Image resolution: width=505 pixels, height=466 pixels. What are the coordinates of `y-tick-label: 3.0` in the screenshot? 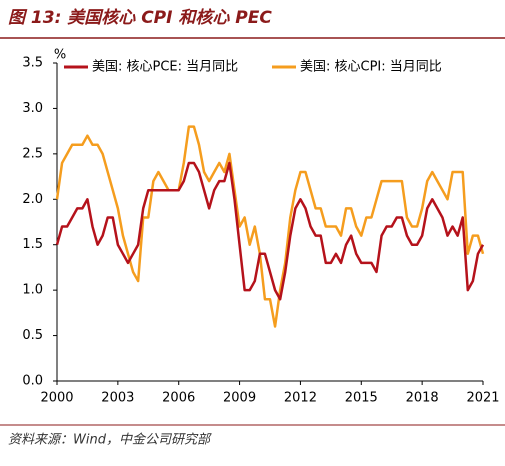 It's located at (32, 108).